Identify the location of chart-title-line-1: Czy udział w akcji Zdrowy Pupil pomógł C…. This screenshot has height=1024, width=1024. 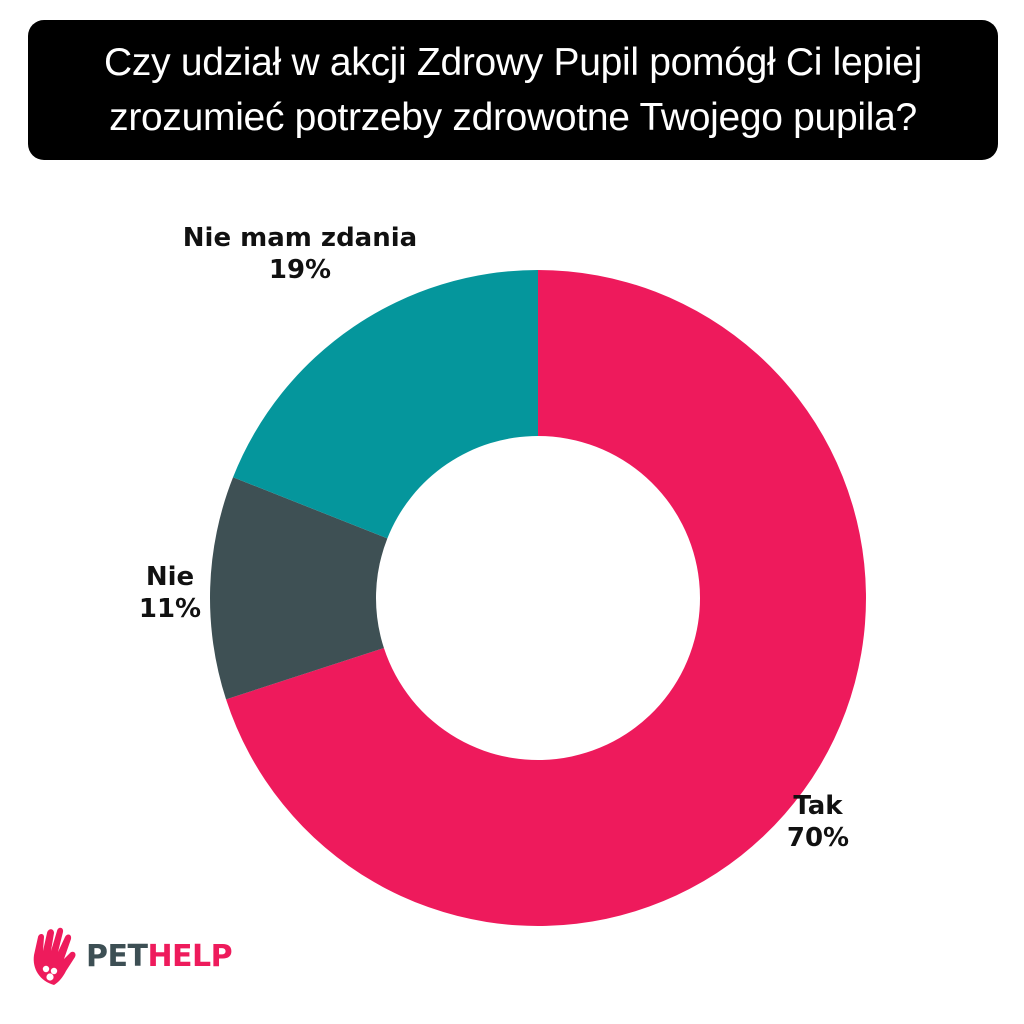
(513, 62).